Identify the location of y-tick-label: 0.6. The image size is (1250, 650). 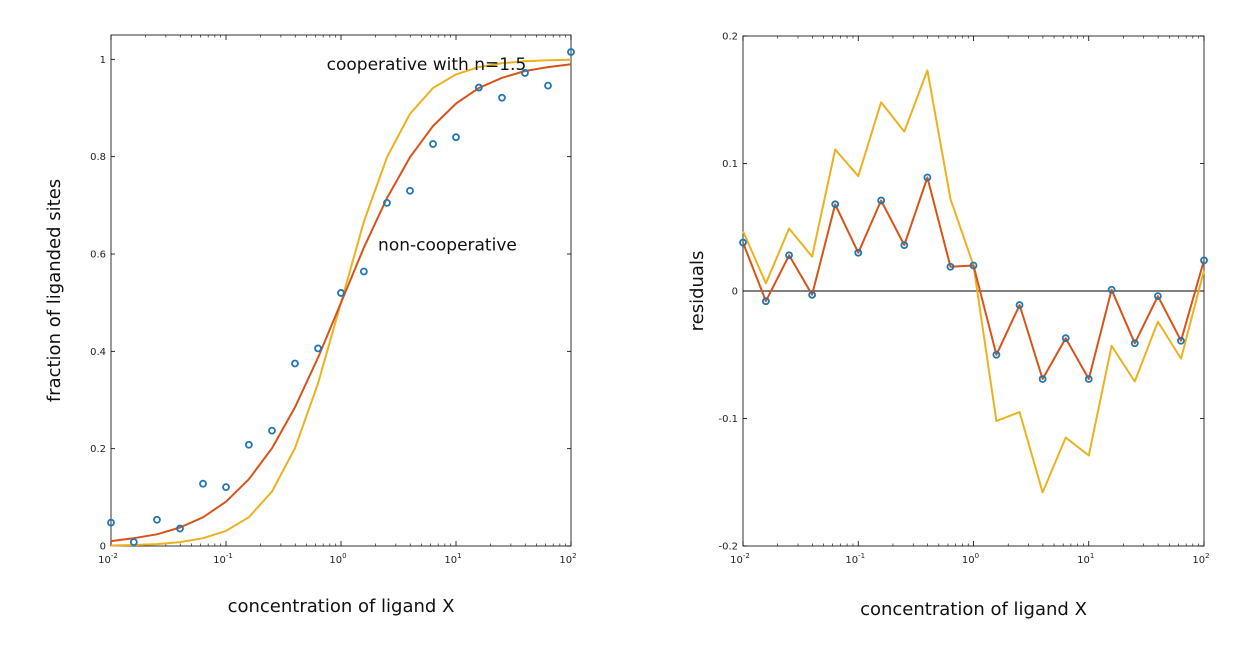
(98, 255).